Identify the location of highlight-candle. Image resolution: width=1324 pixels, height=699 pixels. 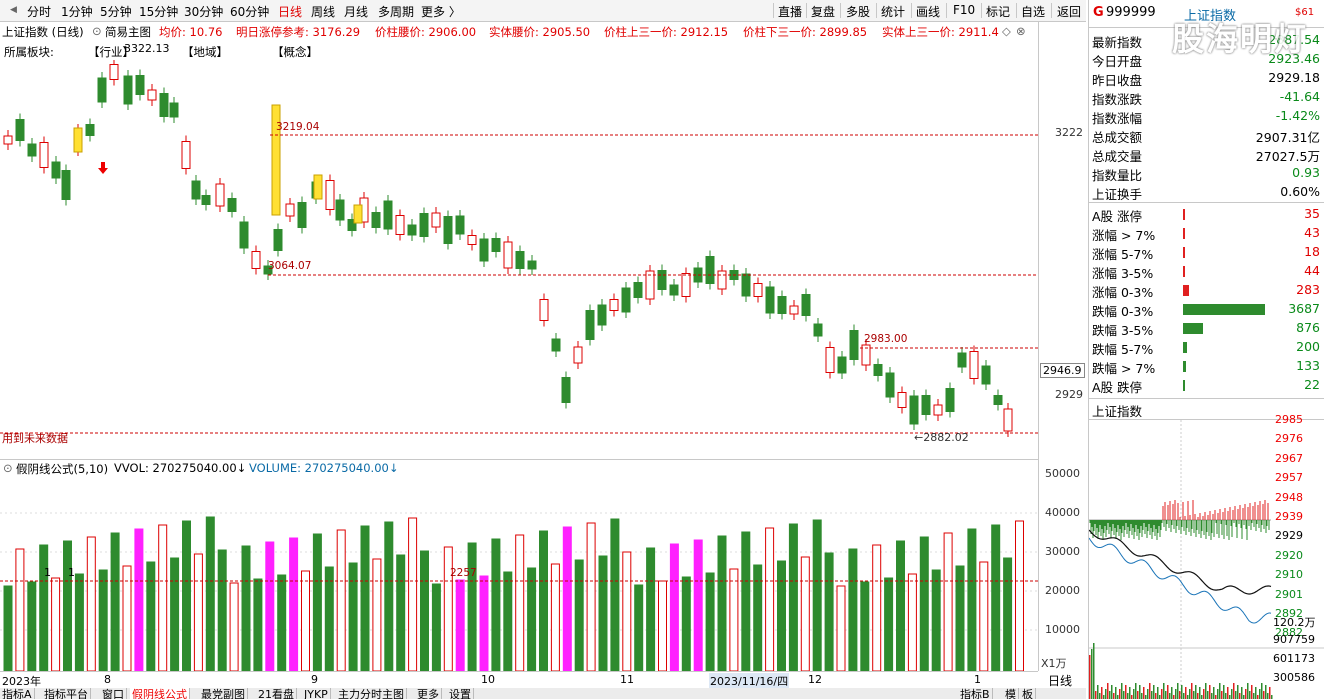
(276, 160).